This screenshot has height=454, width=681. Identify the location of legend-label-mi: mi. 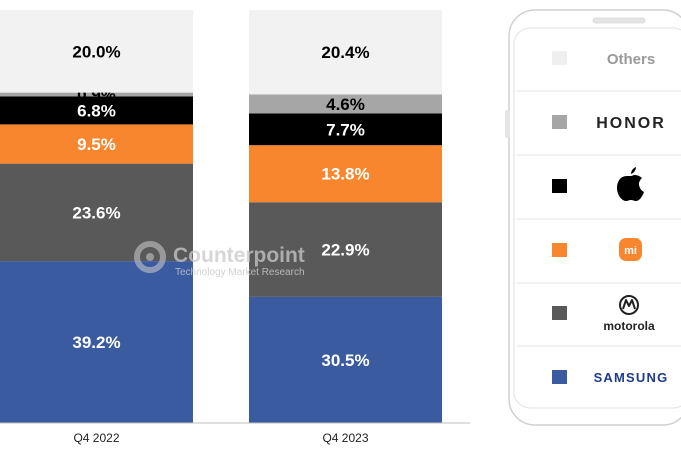
(630, 251).